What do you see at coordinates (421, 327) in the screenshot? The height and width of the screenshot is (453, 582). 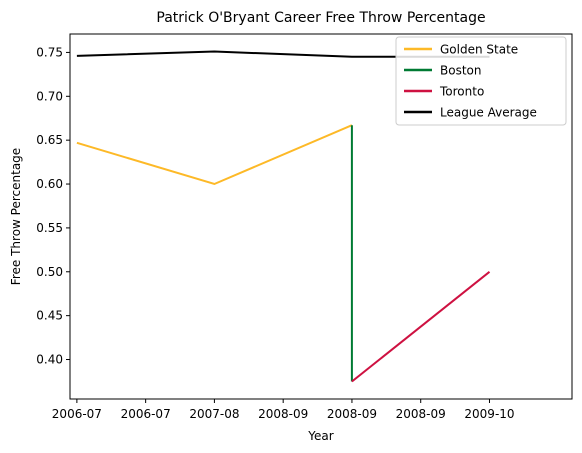 I see `series-line-toronto` at bounding box center [421, 327].